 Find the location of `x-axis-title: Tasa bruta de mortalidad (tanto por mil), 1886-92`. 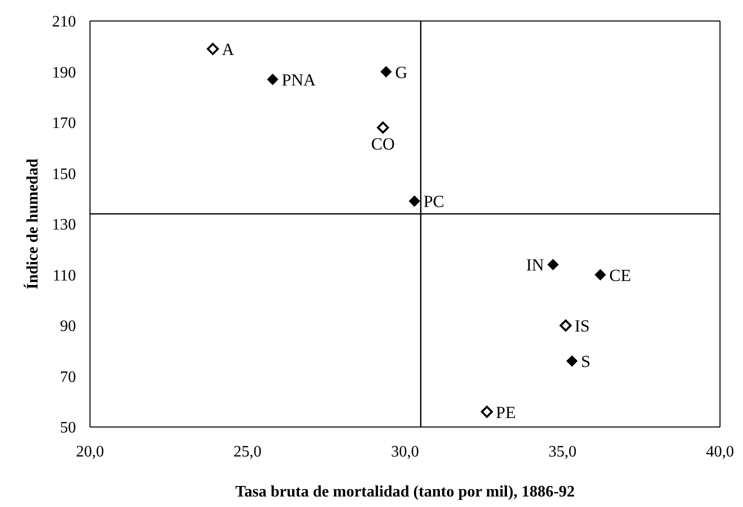

x-axis-title: Tasa bruta de mortalidad (tanto por mil), 1886-92 is located at coordinates (405, 491).